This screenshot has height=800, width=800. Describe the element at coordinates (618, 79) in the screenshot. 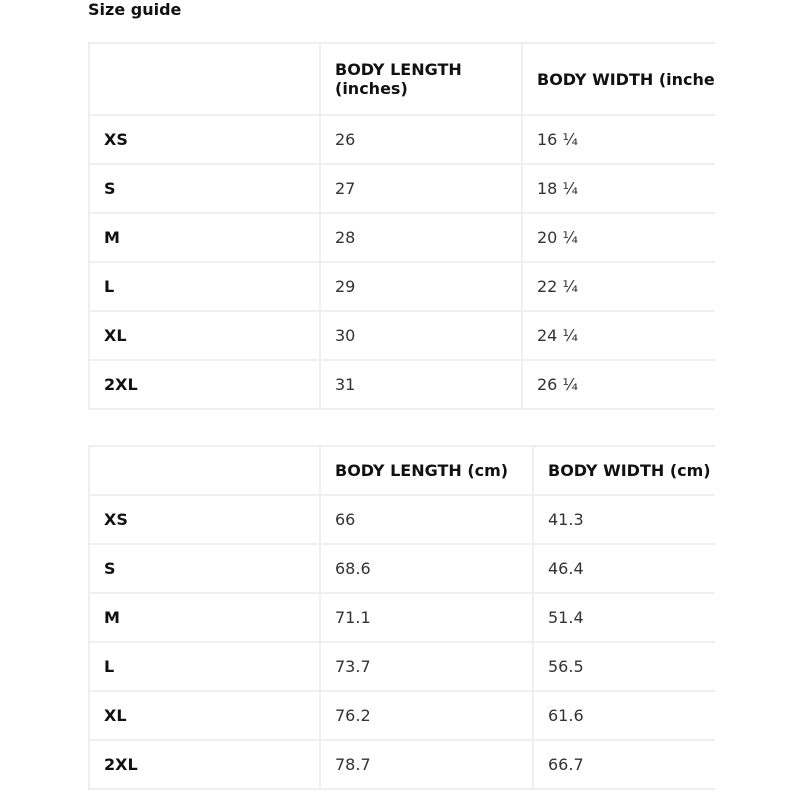

I see `header-cell: BODY WIDTH (inches)` at that location.